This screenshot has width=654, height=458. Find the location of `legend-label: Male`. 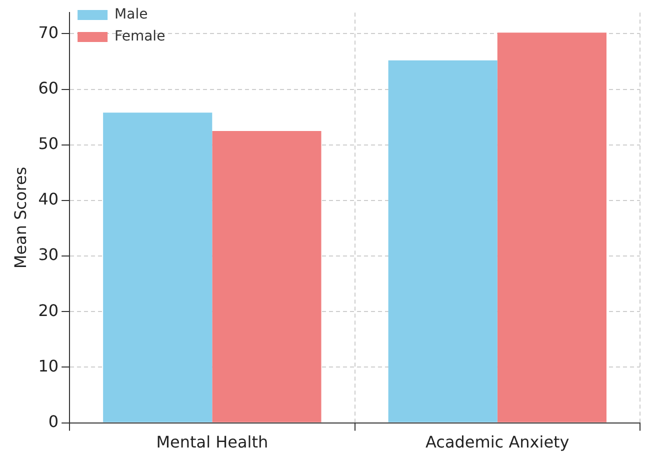

legend-label: Male is located at coordinates (131, 14).